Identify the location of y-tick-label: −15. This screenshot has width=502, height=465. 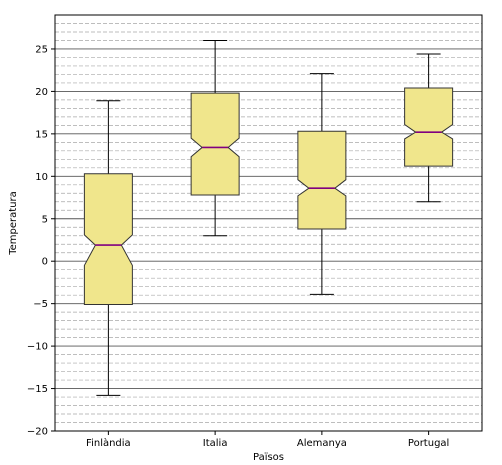
(37, 389).